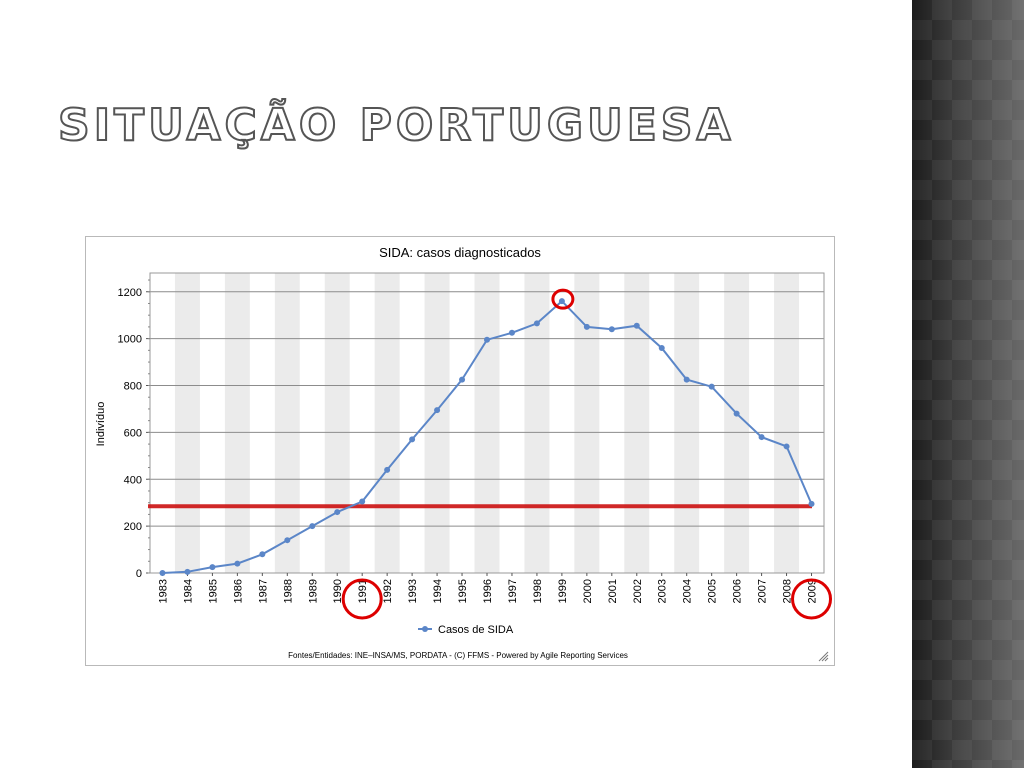  What do you see at coordinates (563, 591) in the screenshot?
I see `x-tick-label: 1999` at bounding box center [563, 591].